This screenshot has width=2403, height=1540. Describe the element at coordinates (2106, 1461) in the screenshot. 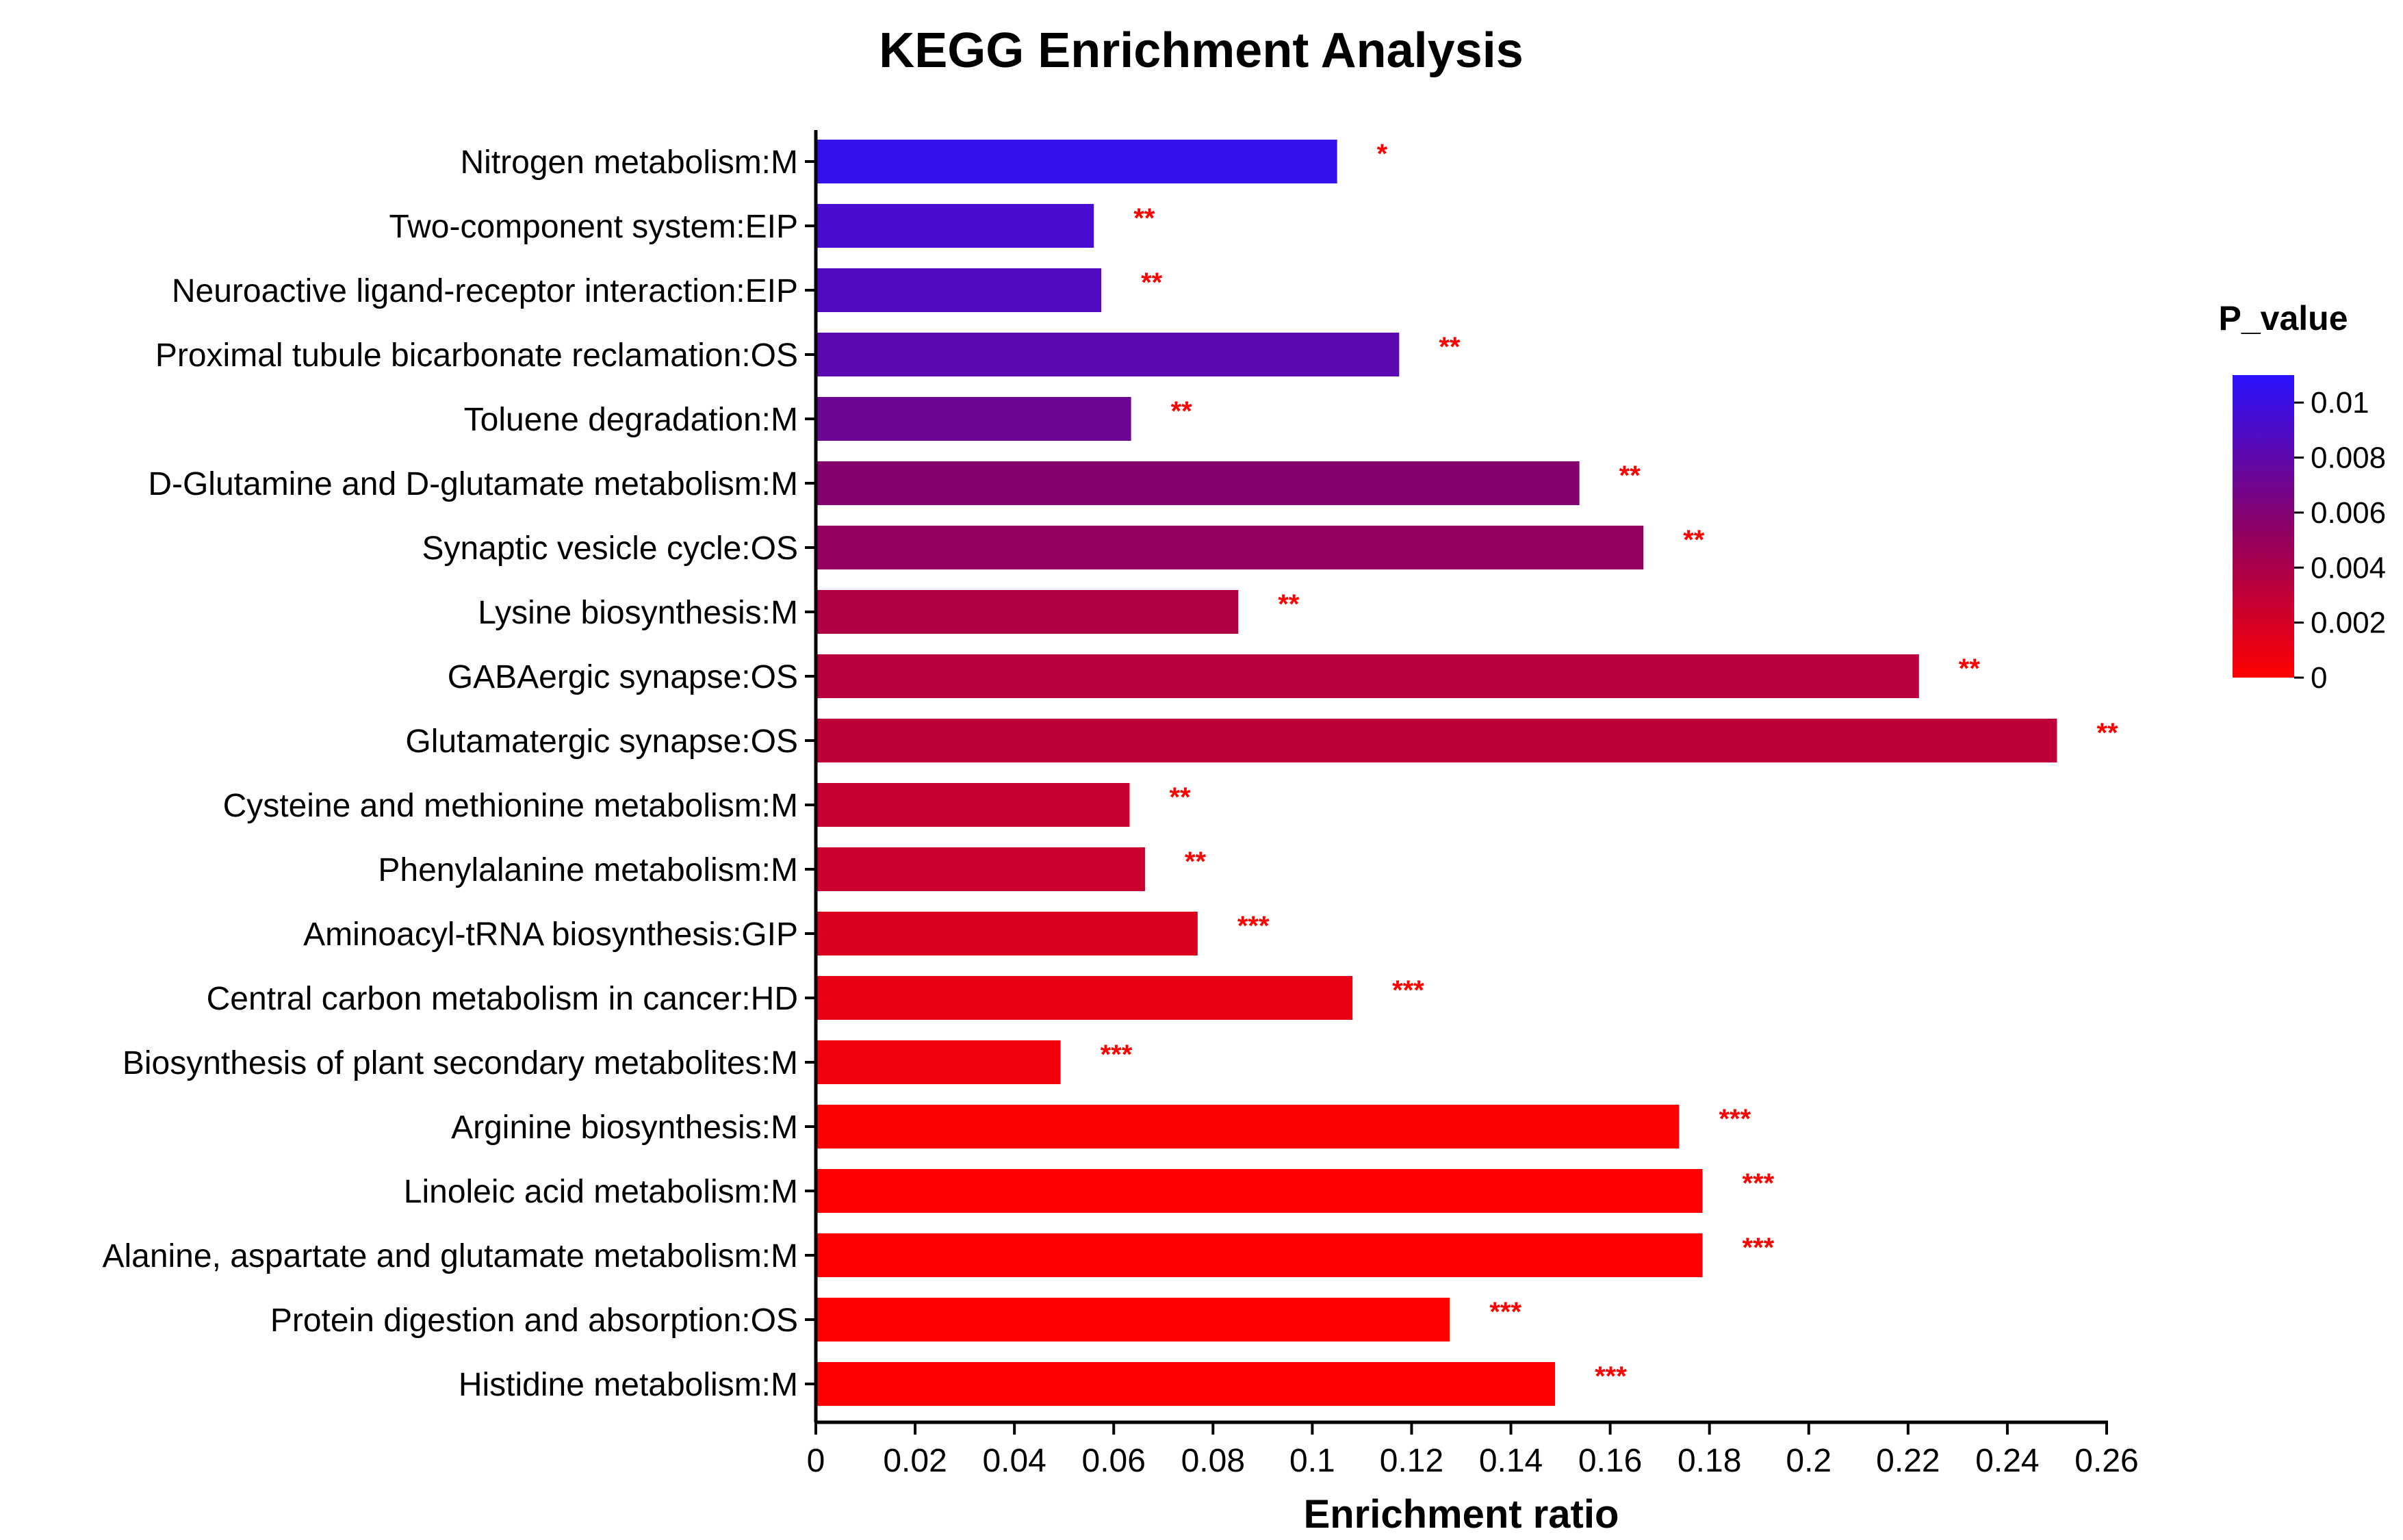

I see `x-tick-label: 0.26` at that location.